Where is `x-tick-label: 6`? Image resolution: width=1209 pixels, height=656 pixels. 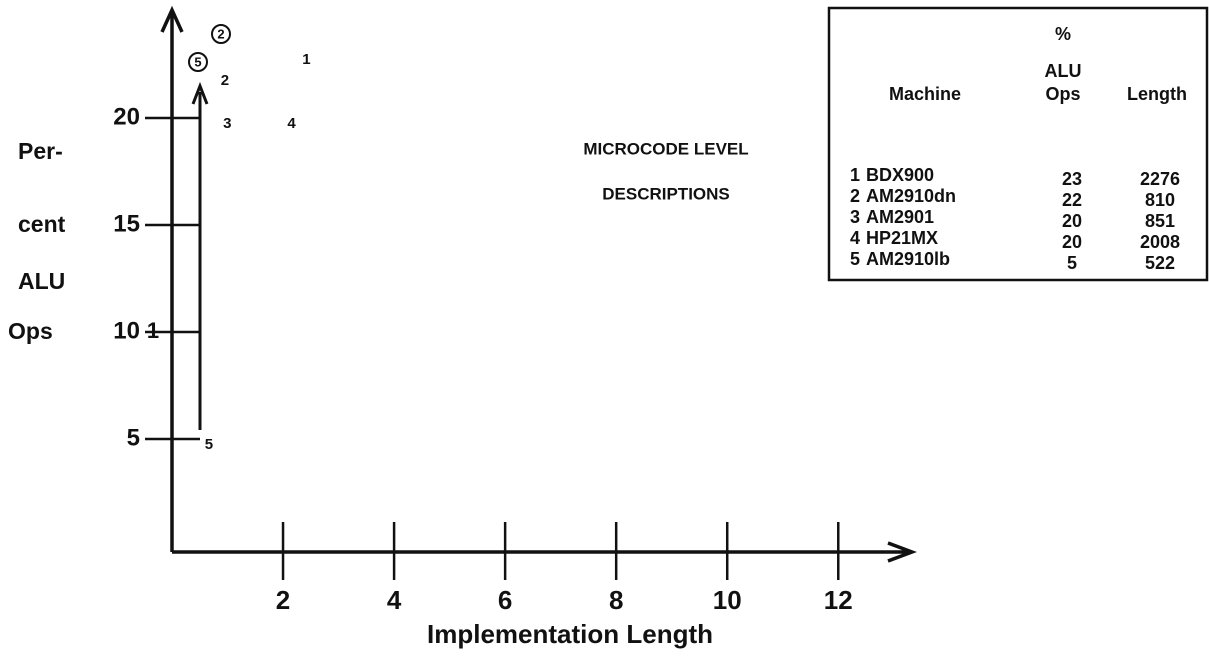
x-tick-label: 6 is located at coordinates (505, 600).